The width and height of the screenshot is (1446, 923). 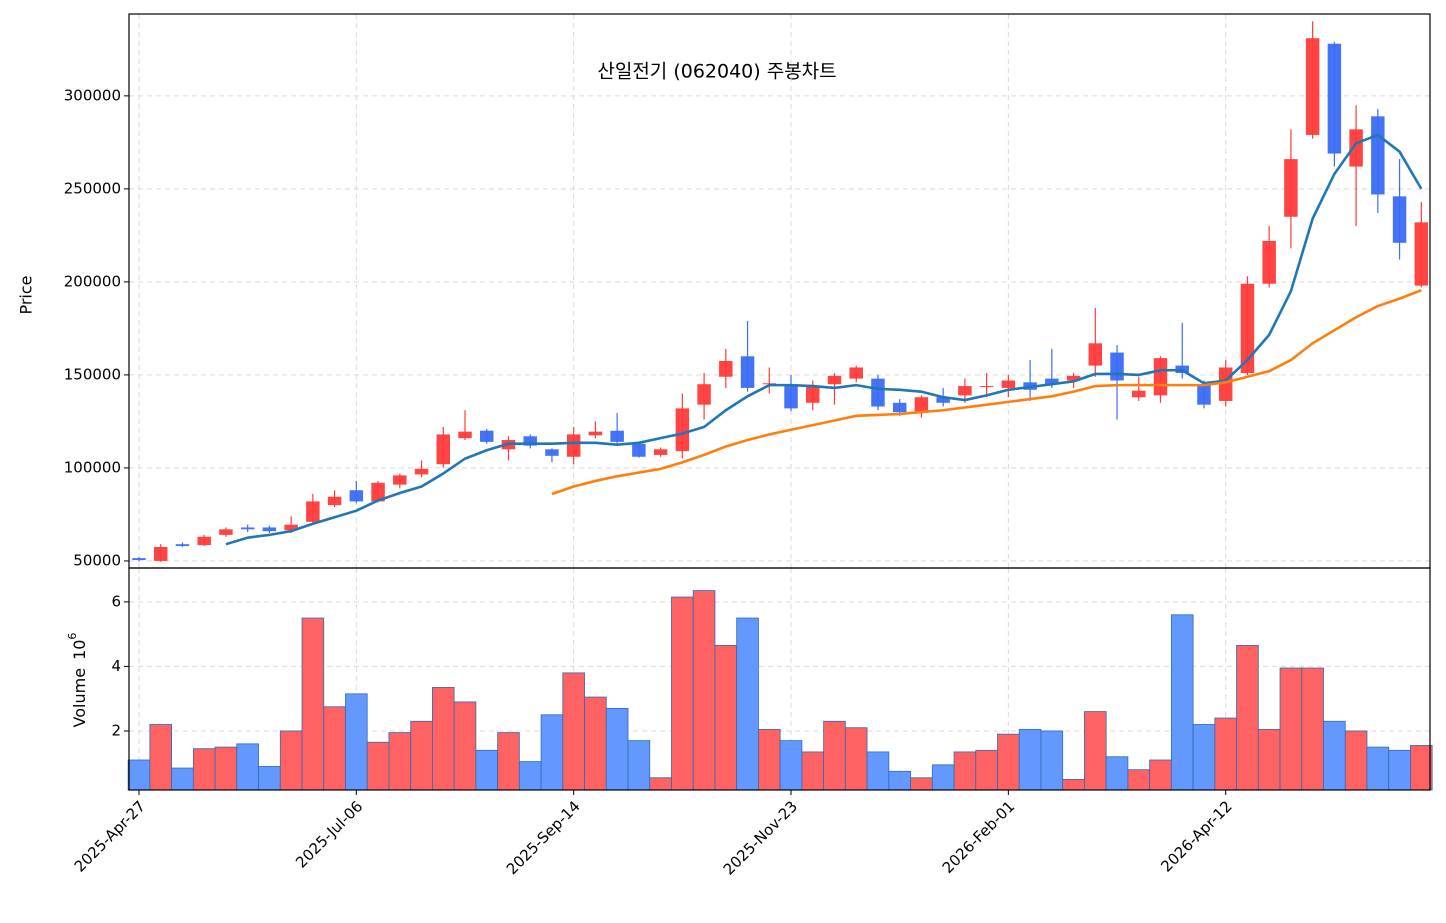 I want to click on y-tick-label: 300000, so click(x=92, y=95).